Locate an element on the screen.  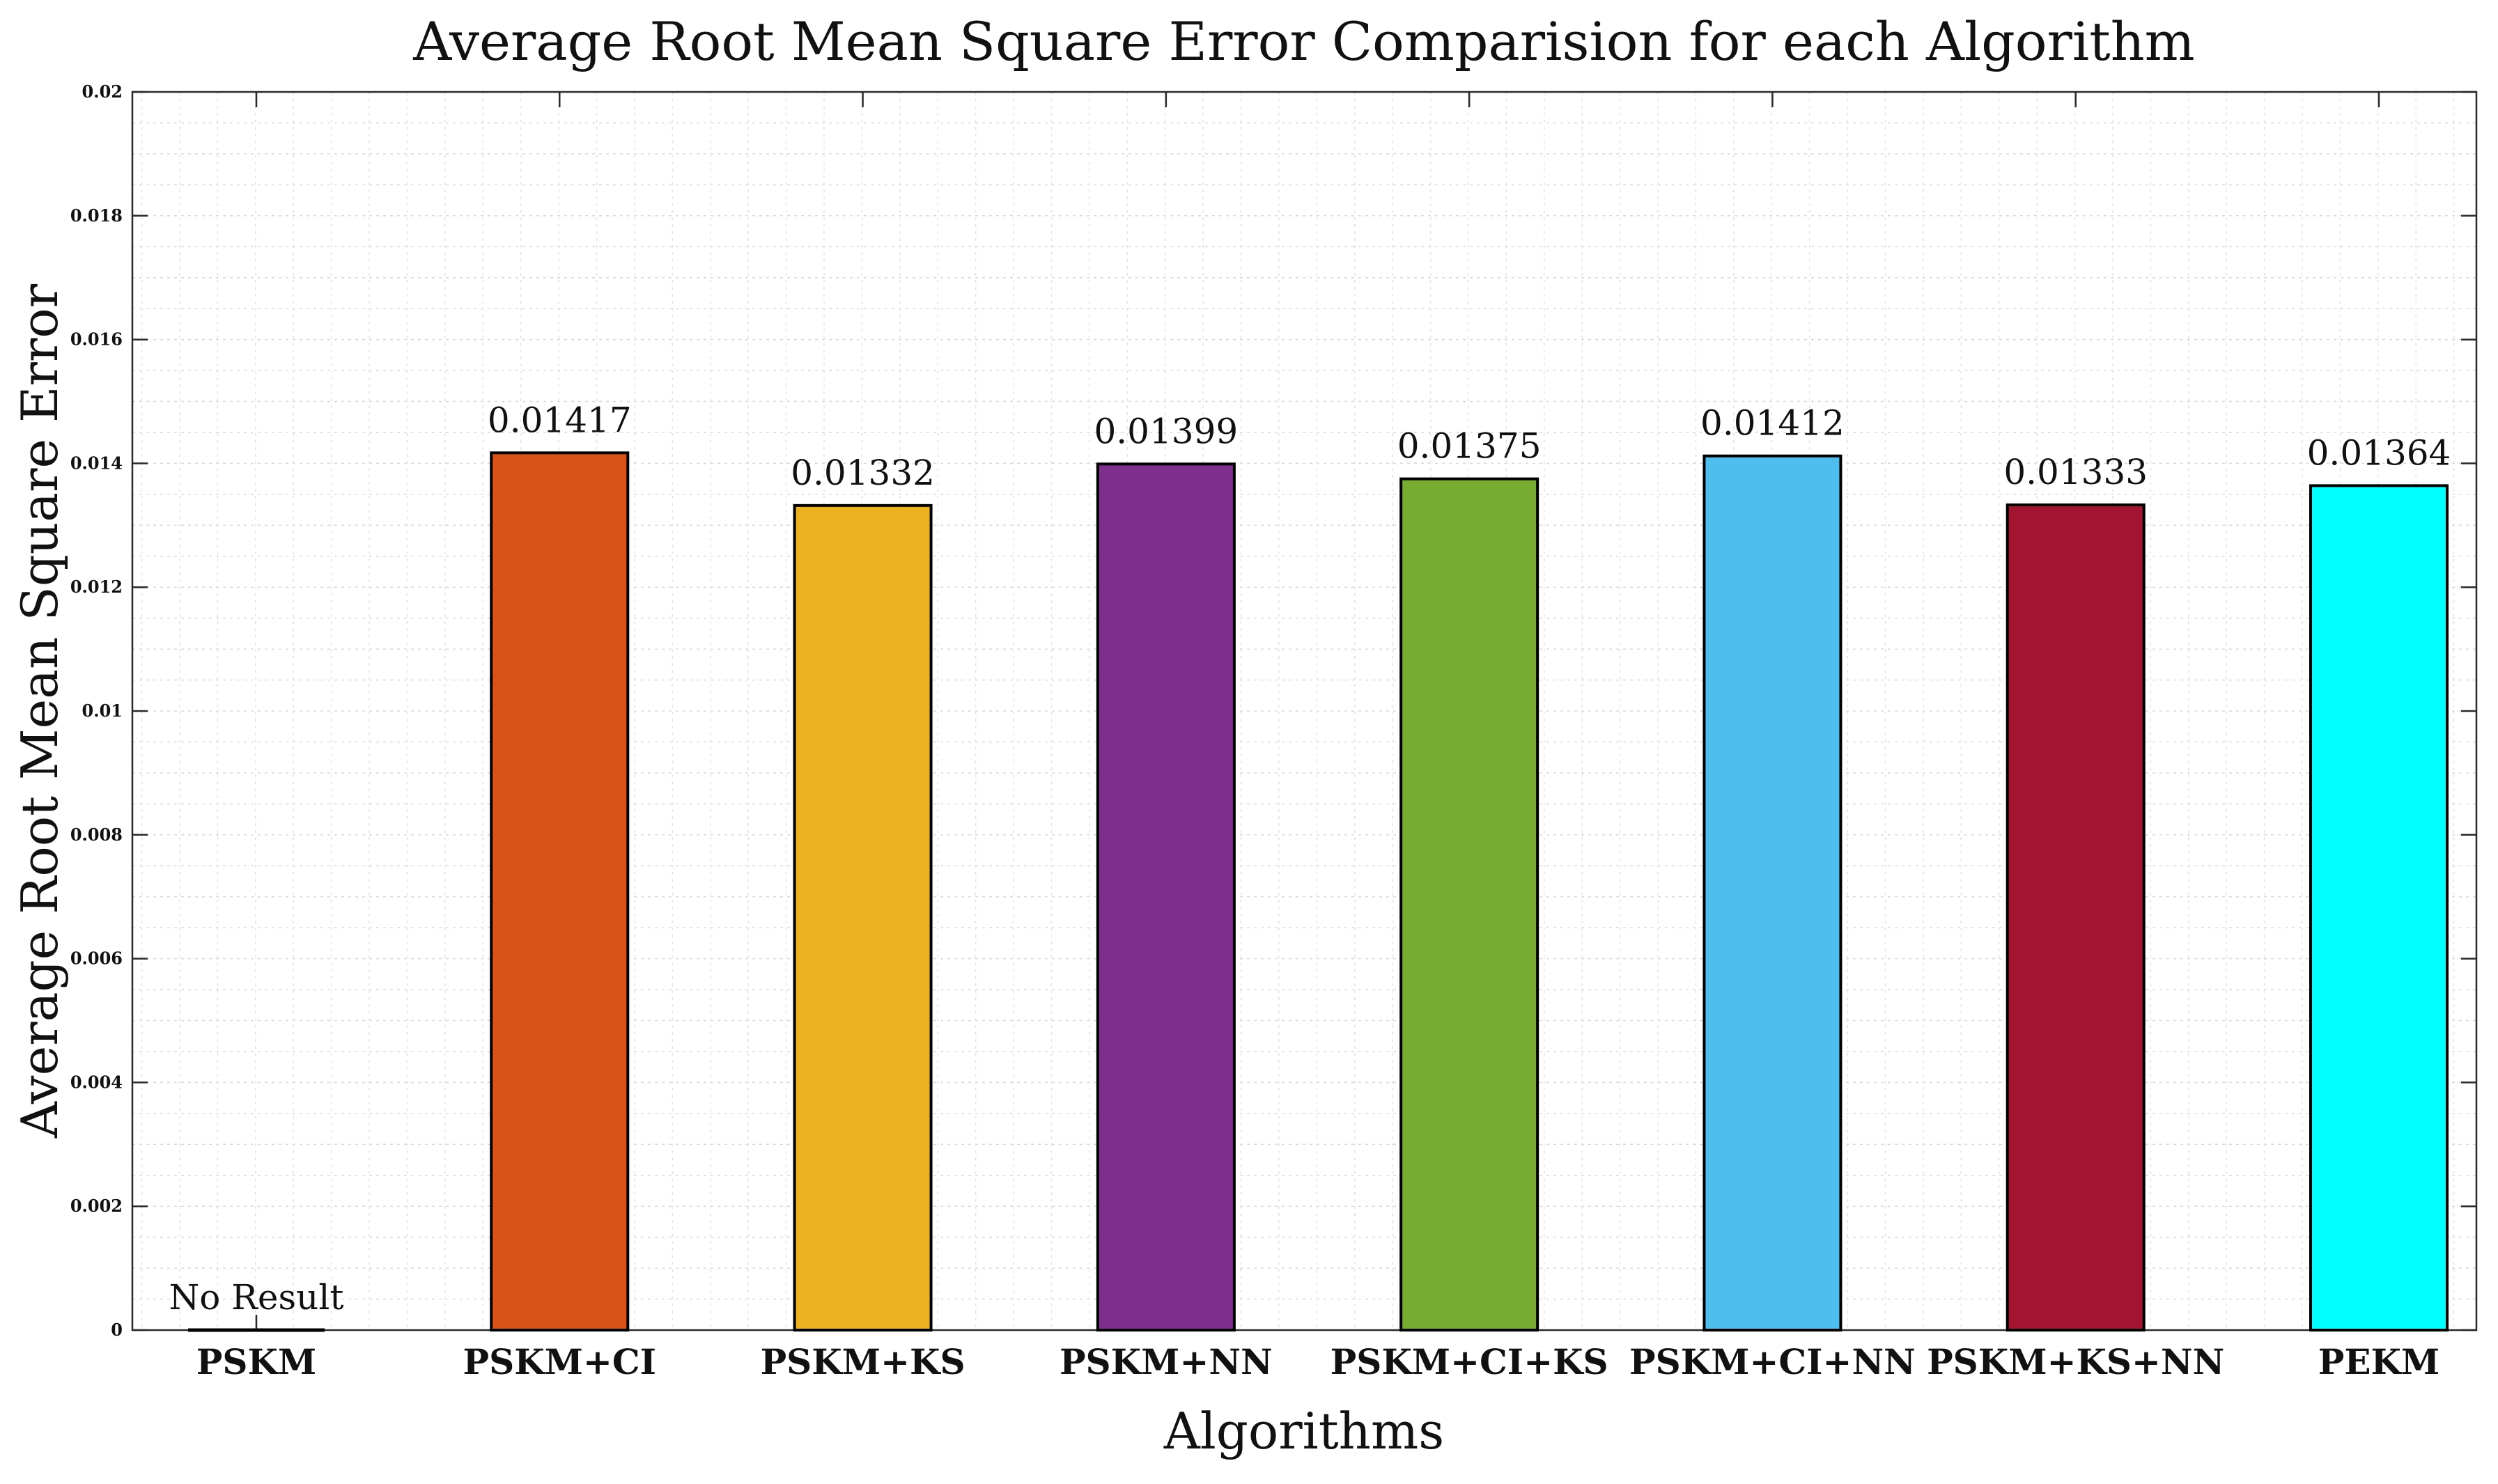
y-tick-label: 0.014 is located at coordinates (96, 463).